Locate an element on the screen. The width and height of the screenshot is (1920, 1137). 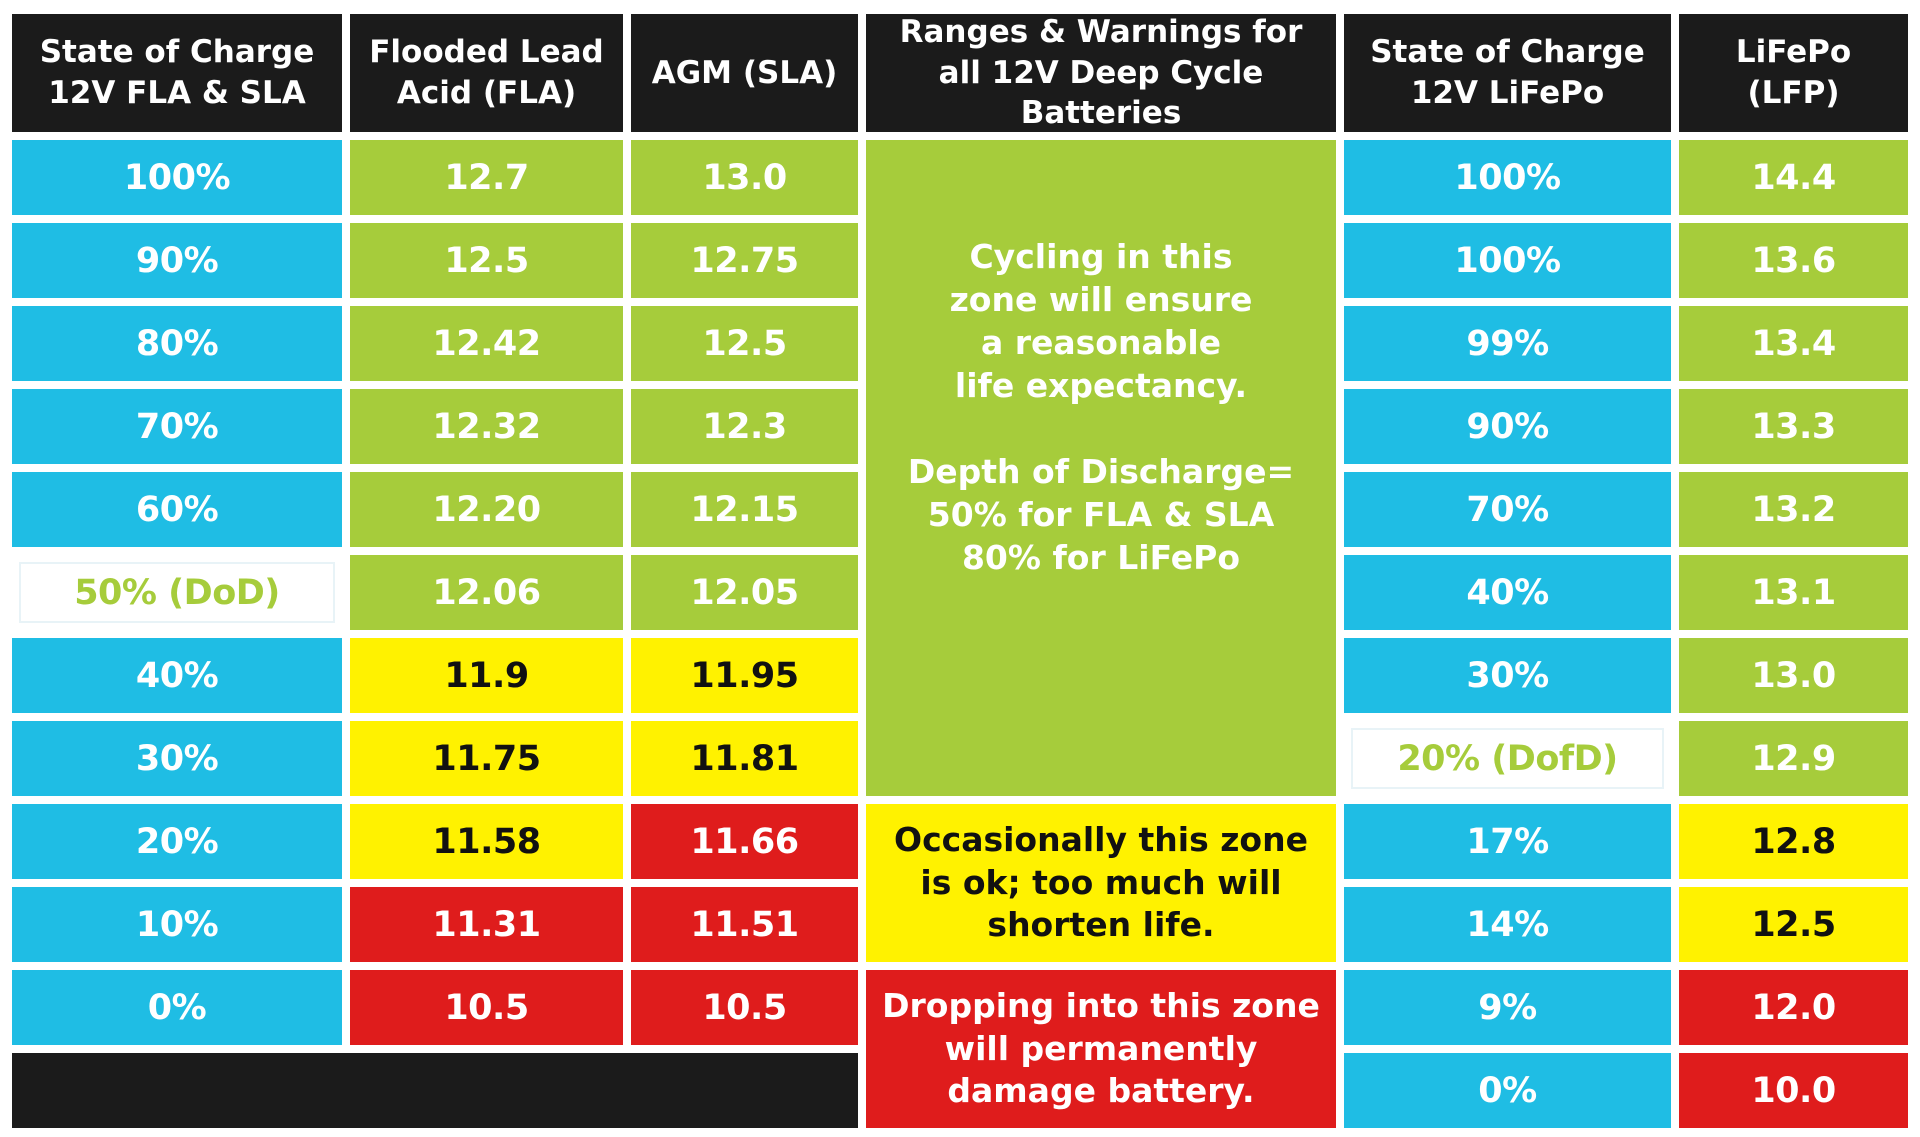
soc-lead-cell: 30% is located at coordinates (177, 758).